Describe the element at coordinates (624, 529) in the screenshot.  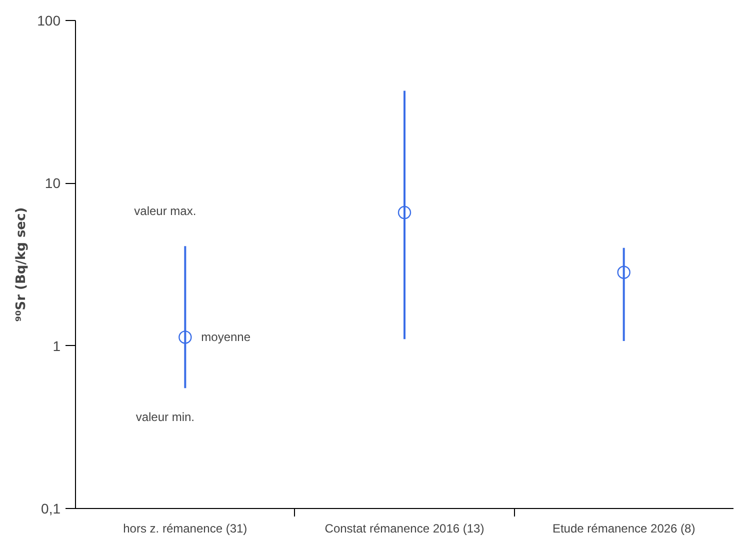
I see `x-tick-label: Etude rémanence 2026 (8)` at that location.